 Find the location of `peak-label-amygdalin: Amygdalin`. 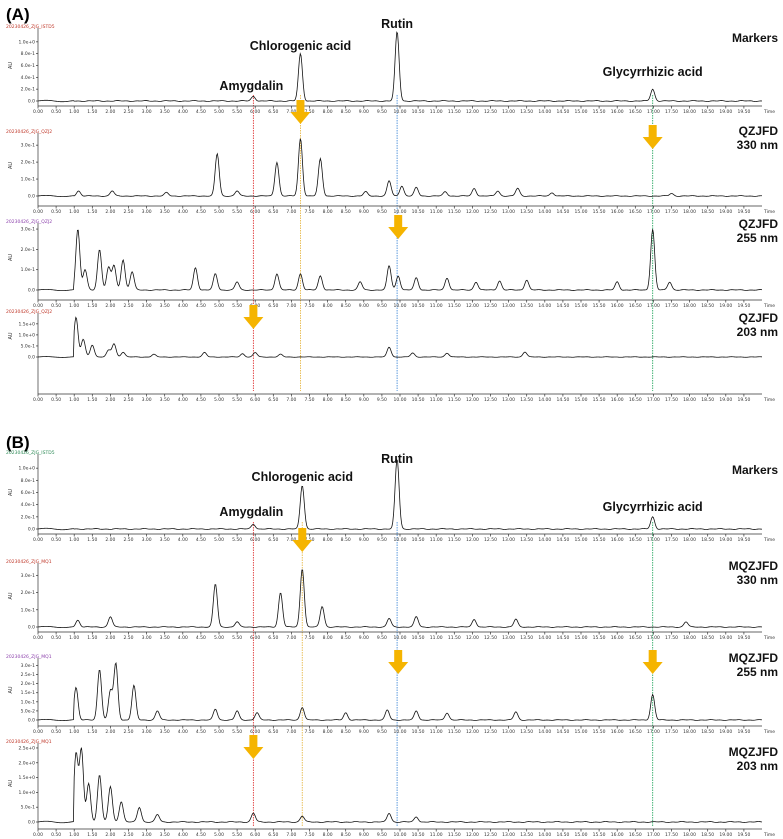

peak-label-amygdalin: Amygdalin is located at coordinates (251, 512).